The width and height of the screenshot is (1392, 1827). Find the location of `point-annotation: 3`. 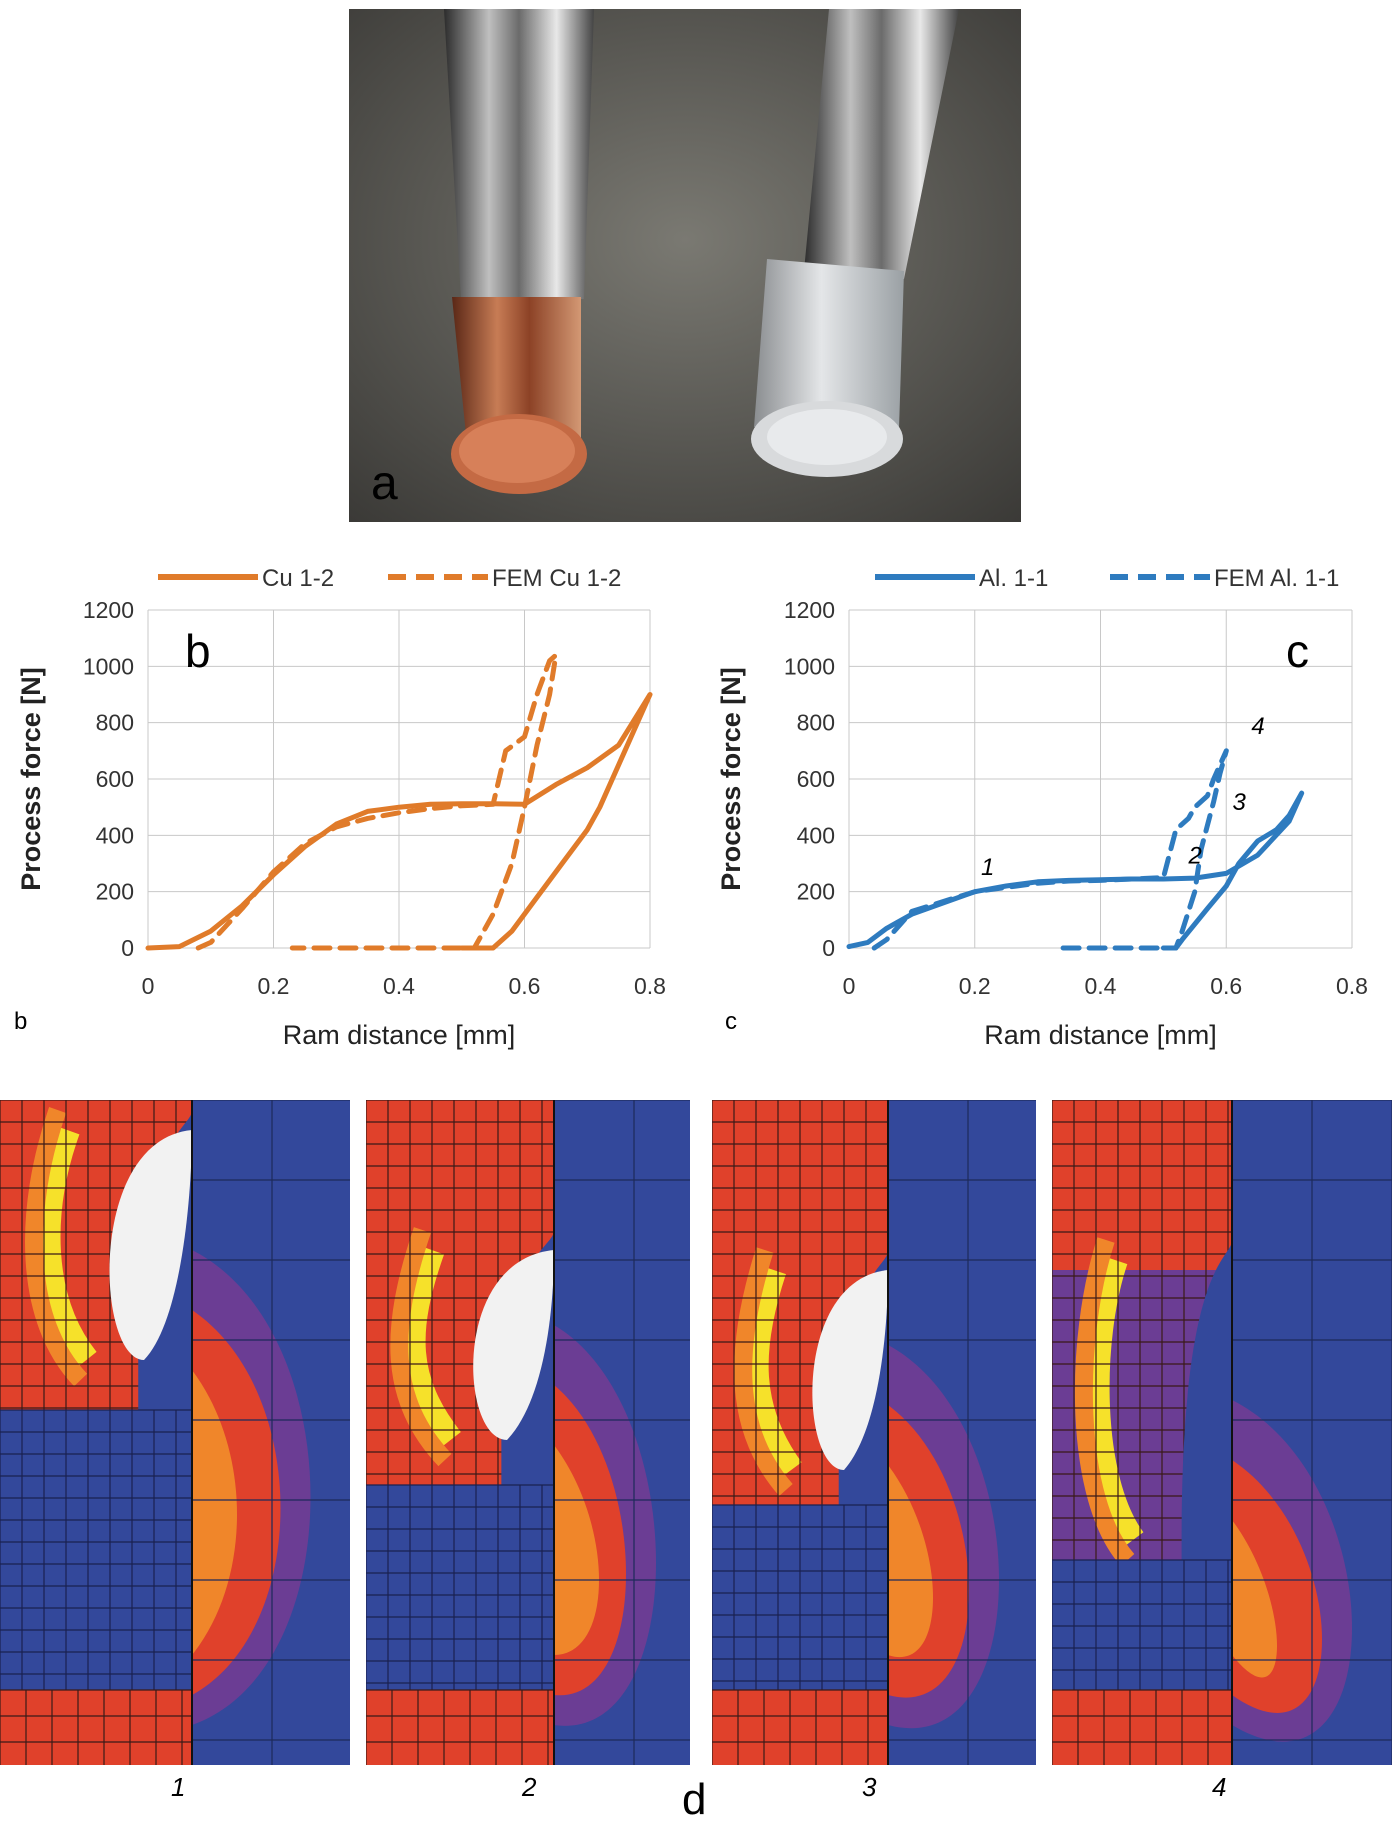

point-annotation: 3 is located at coordinates (1240, 802).